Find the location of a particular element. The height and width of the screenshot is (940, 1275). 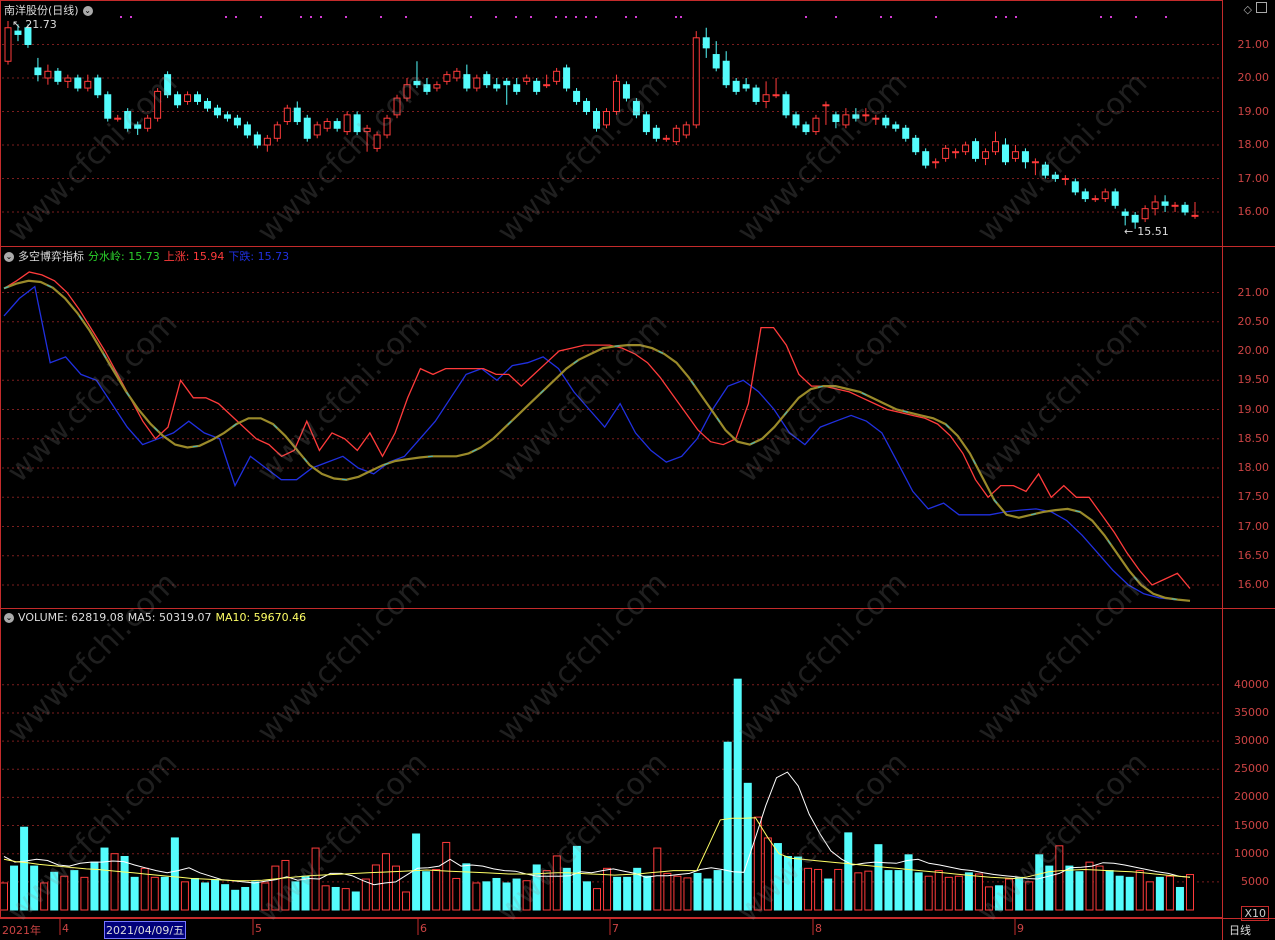

ma10-label: MA10: 59670.46 is located at coordinates (261, 617).